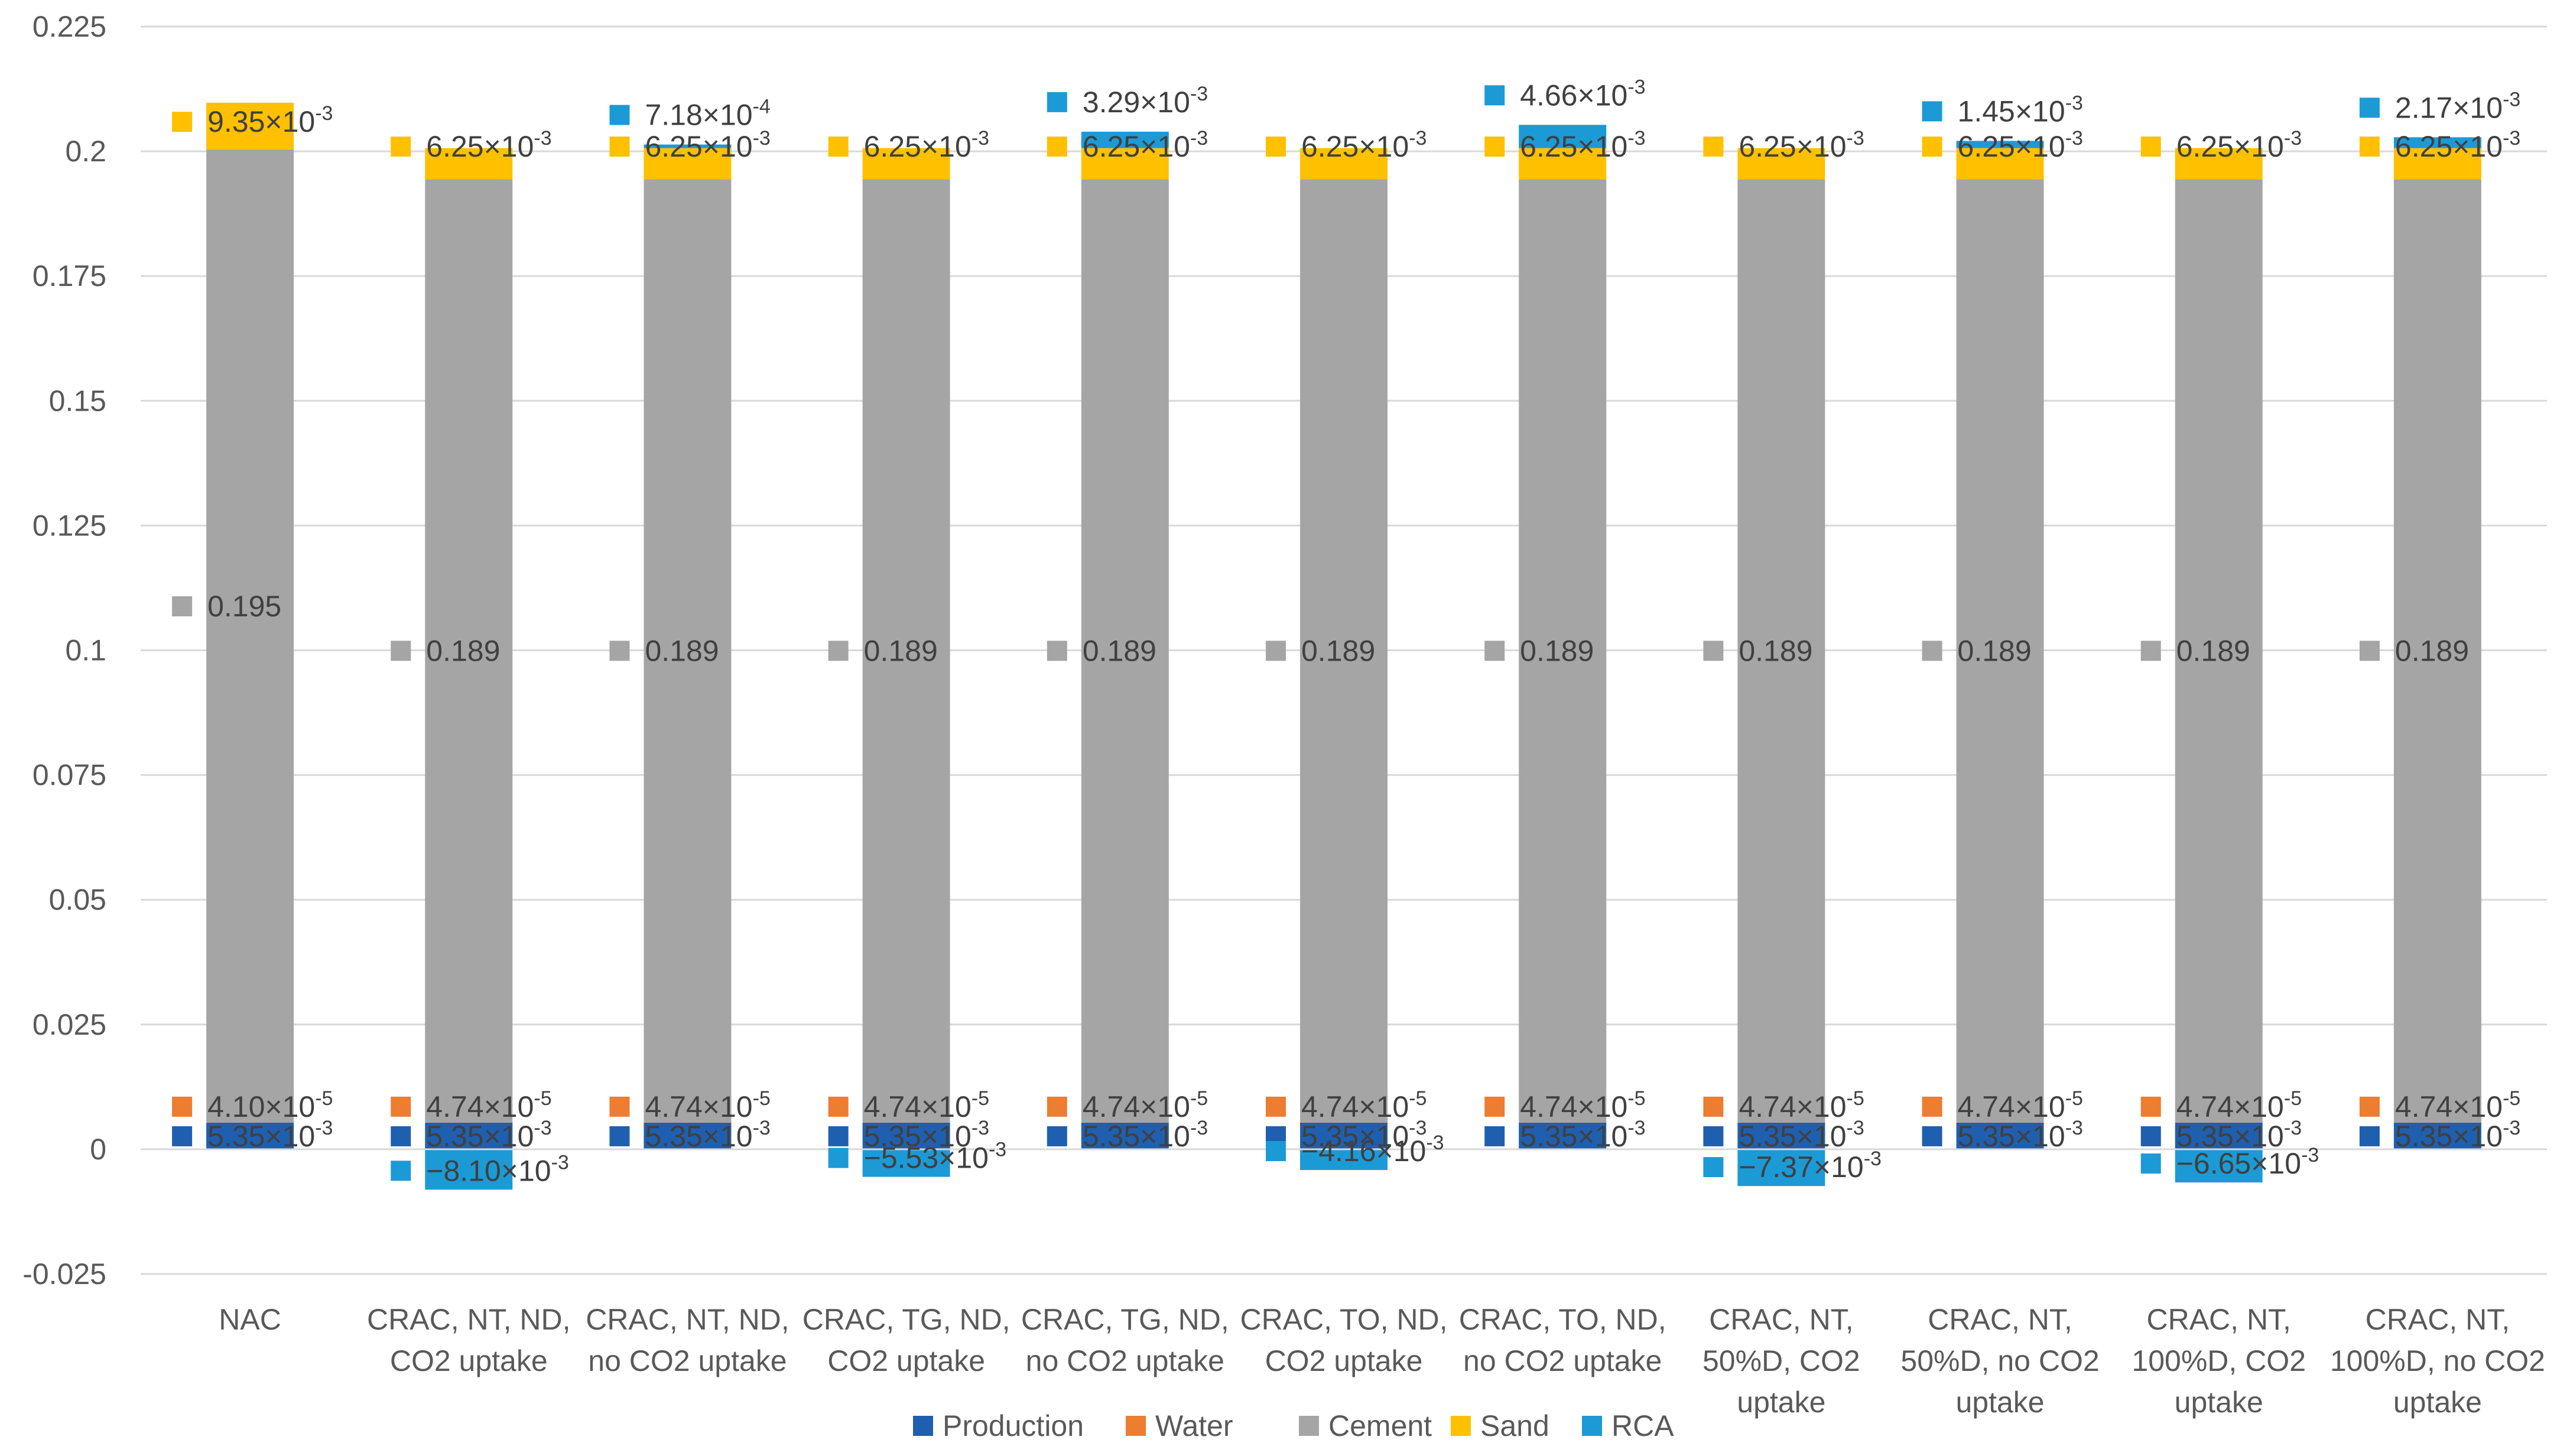 The height and width of the screenshot is (1456, 2557). What do you see at coordinates (98, 1149) in the screenshot?
I see `y-tick-label: 0` at bounding box center [98, 1149].